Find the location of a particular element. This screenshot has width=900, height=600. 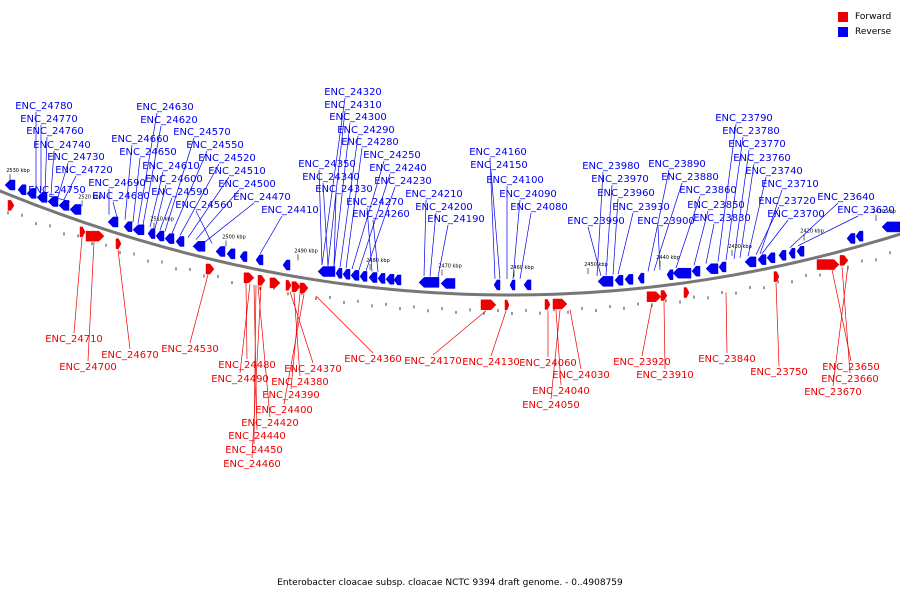

reverse-gene-label: ENC_24160 is located at coordinates (498, 152).